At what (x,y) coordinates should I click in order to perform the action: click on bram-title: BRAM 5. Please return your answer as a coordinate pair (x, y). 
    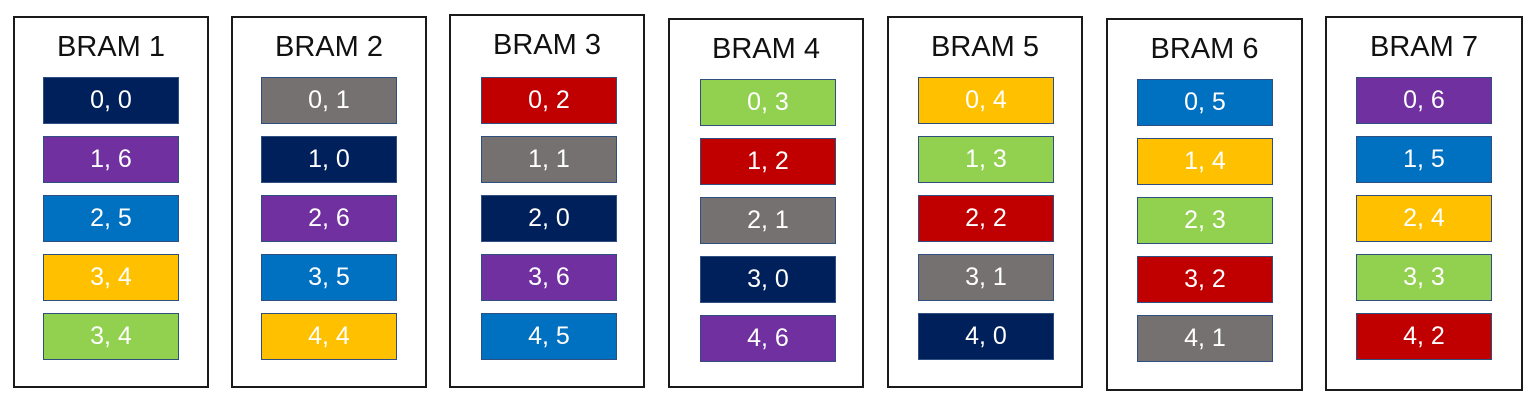
    Looking at the image, I should click on (985, 47).